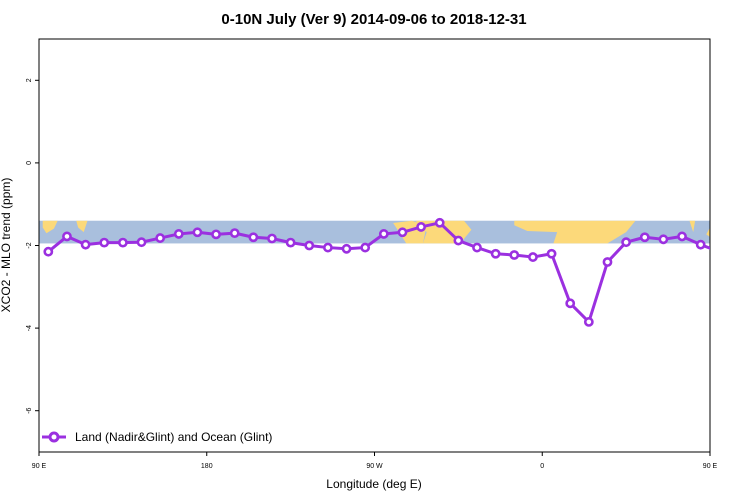  I want to click on legend-marker-swatch, so click(54, 437).